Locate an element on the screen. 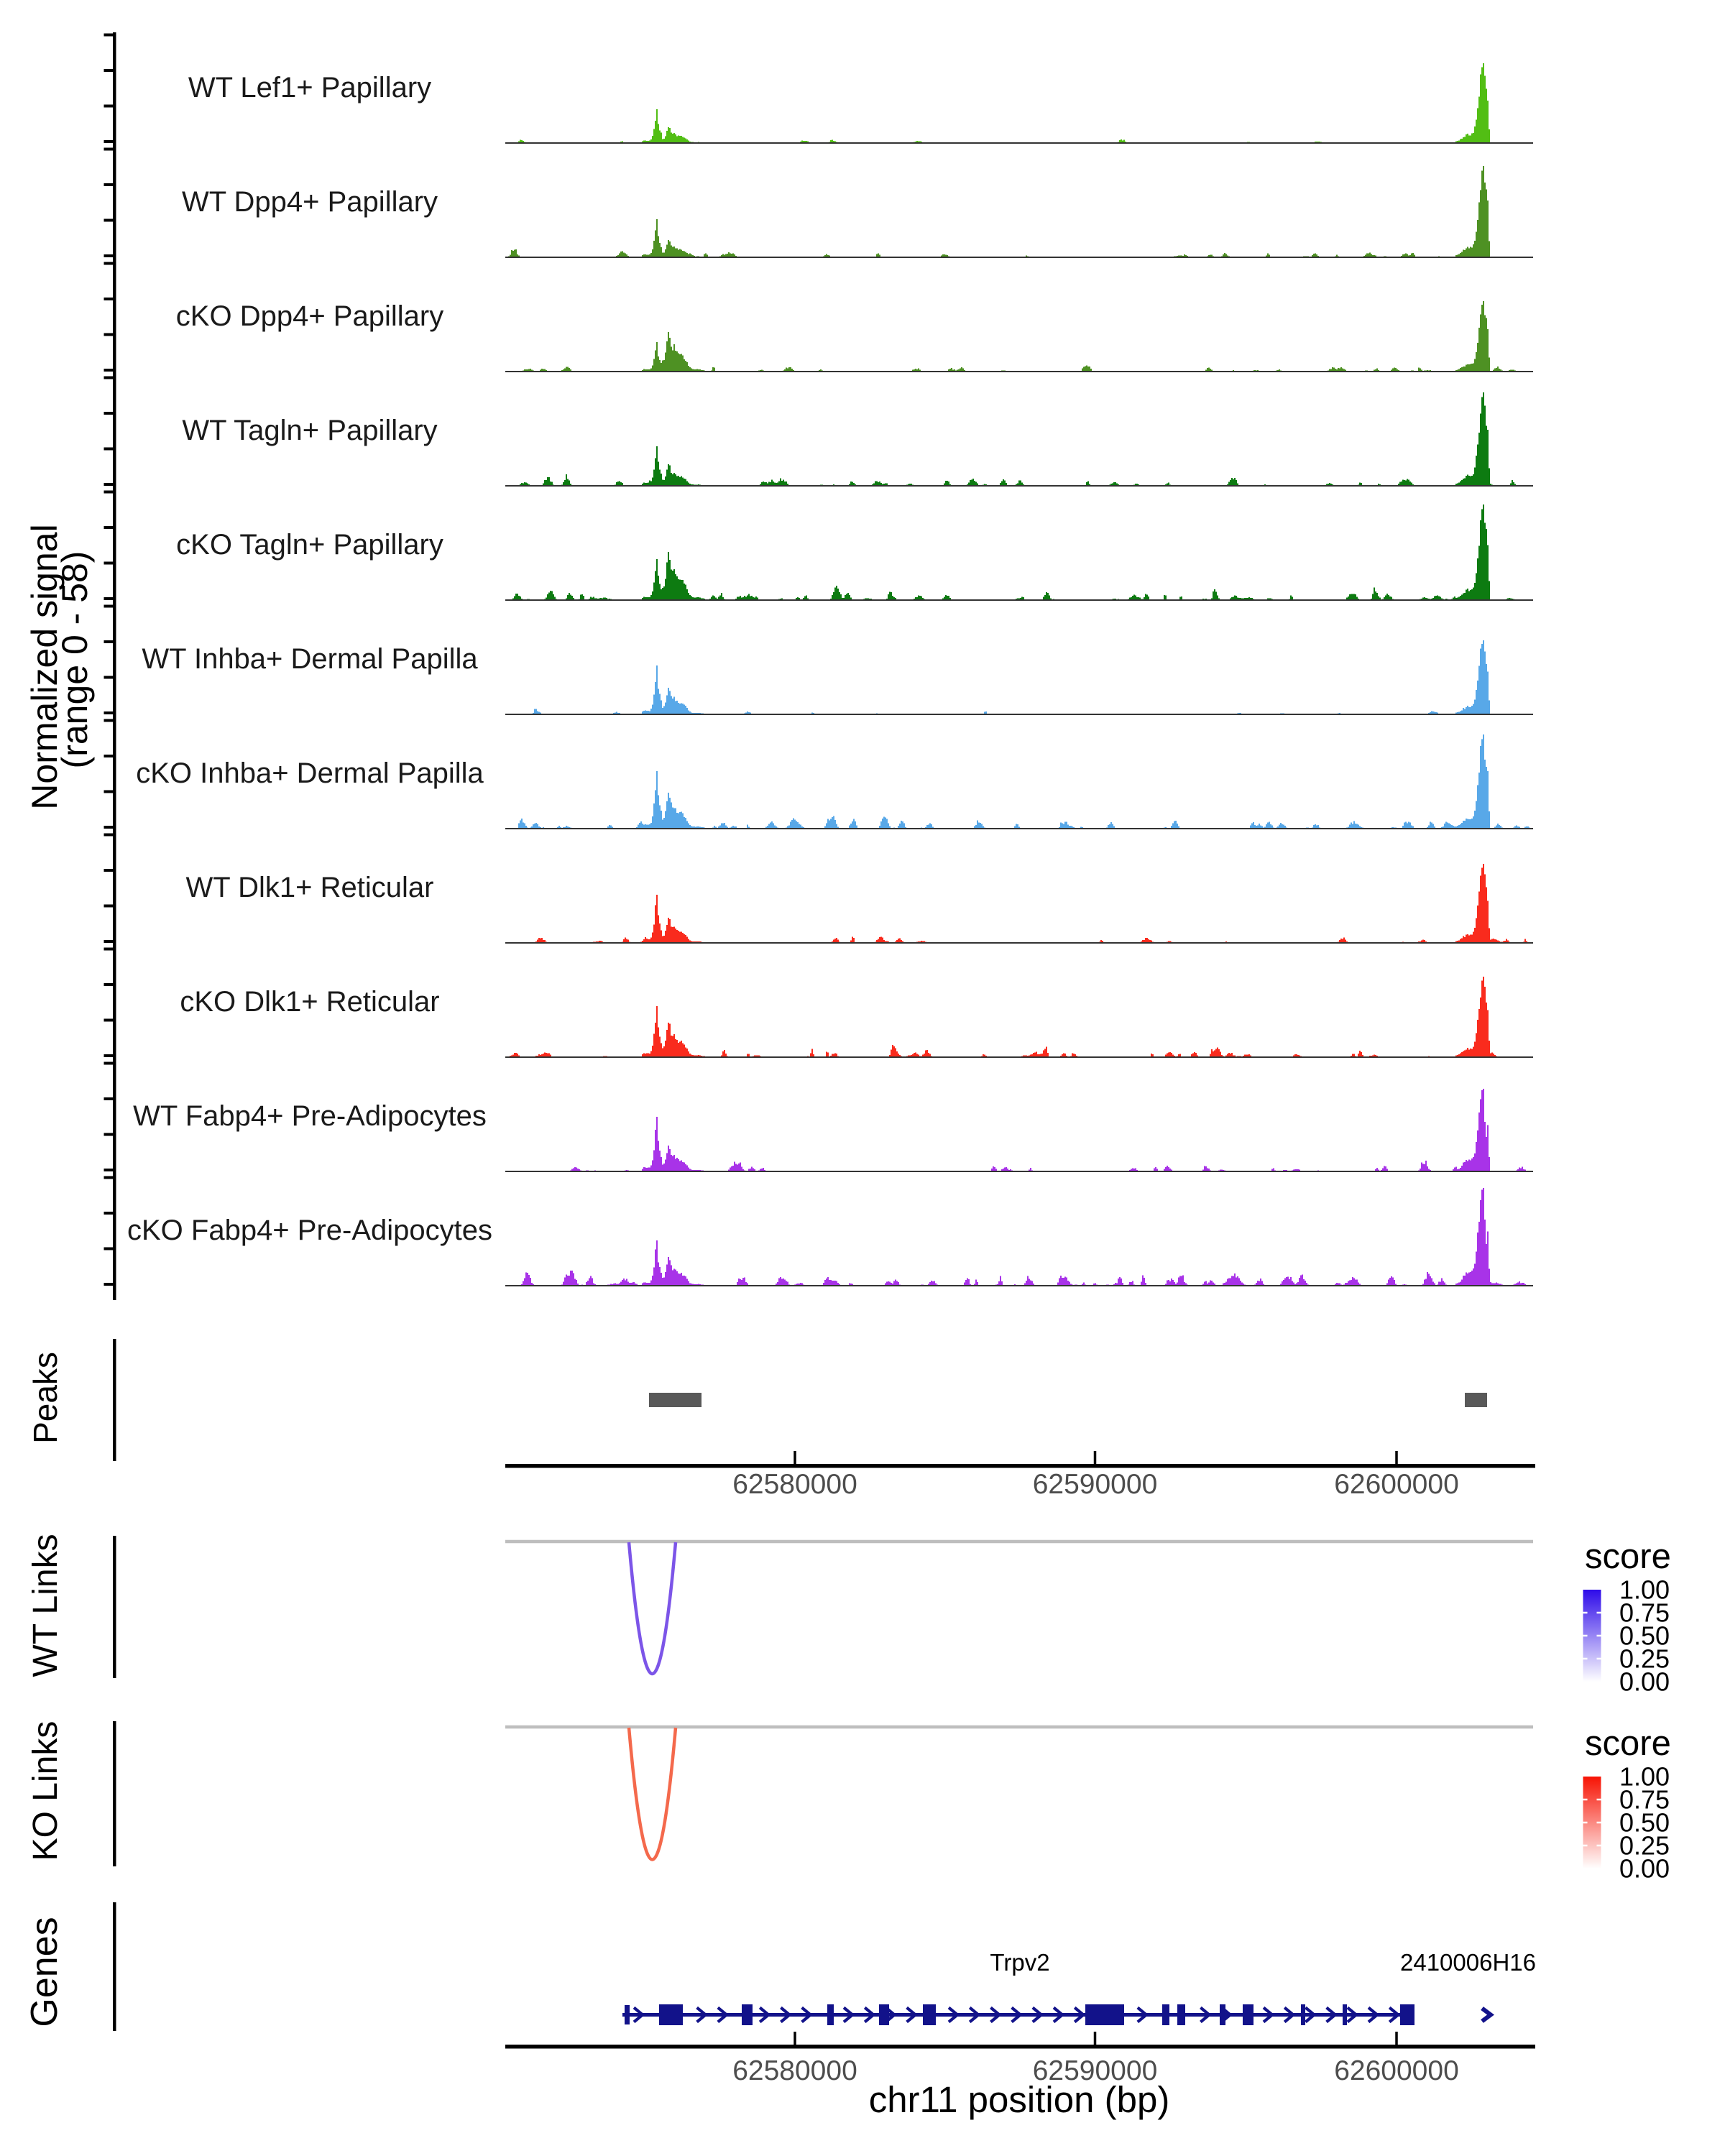  svg-text: Normalized signal is located at coordinates (44, 666).